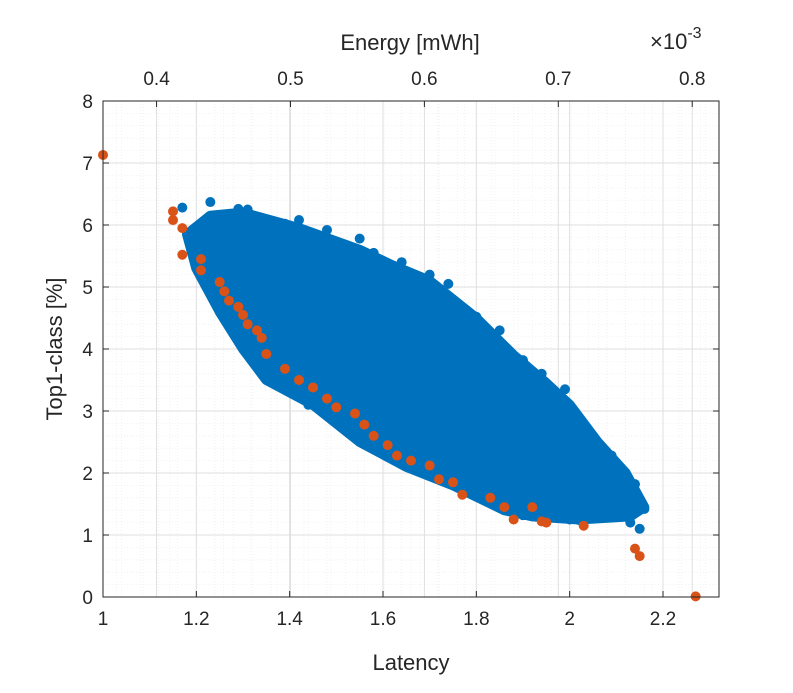 The width and height of the screenshot is (793, 693). Describe the element at coordinates (87, 598) in the screenshot. I see `y-tick-label: 0` at that location.